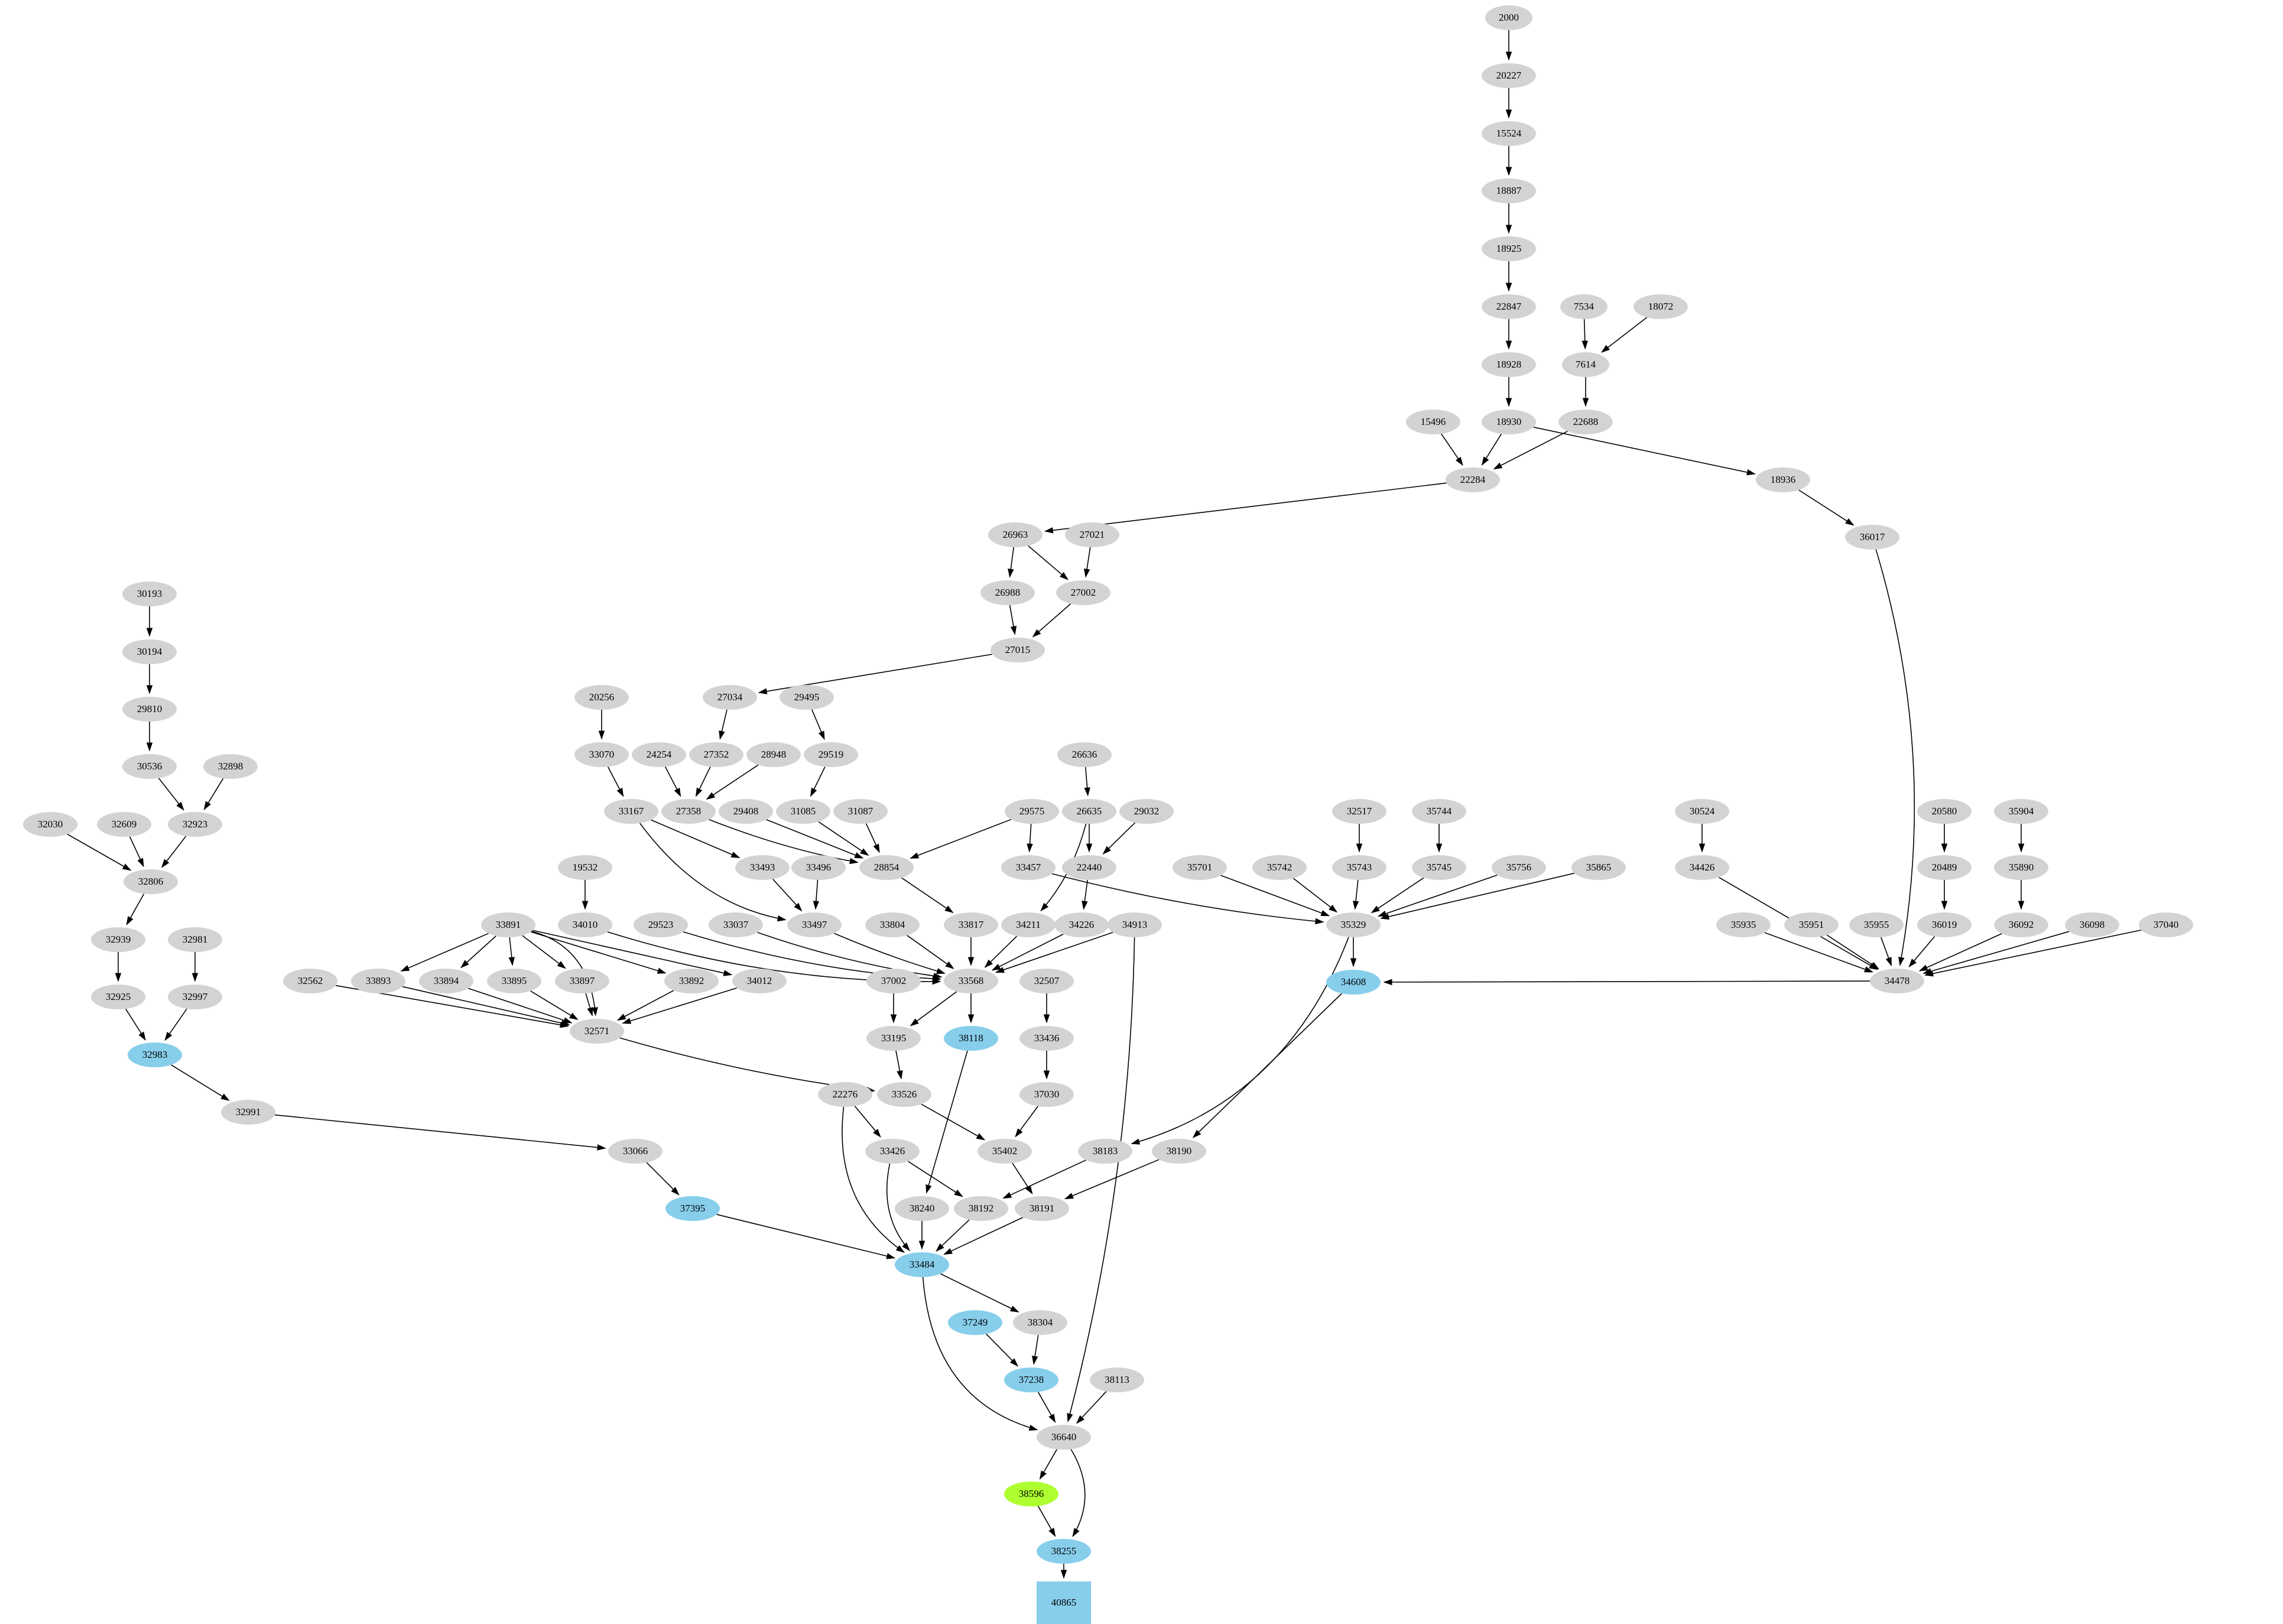  Describe the element at coordinates (894, 1038) in the screenshot. I see `graph-node-33195: 33195` at that location.